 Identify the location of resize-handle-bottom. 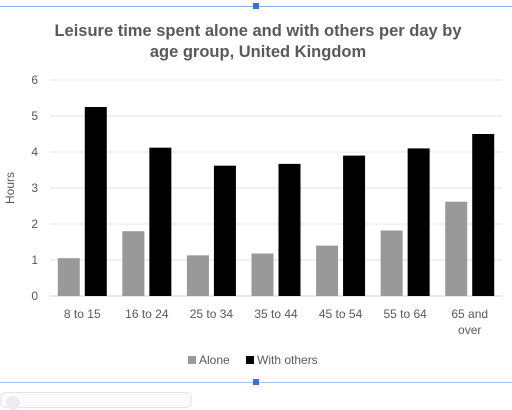
(256, 382).